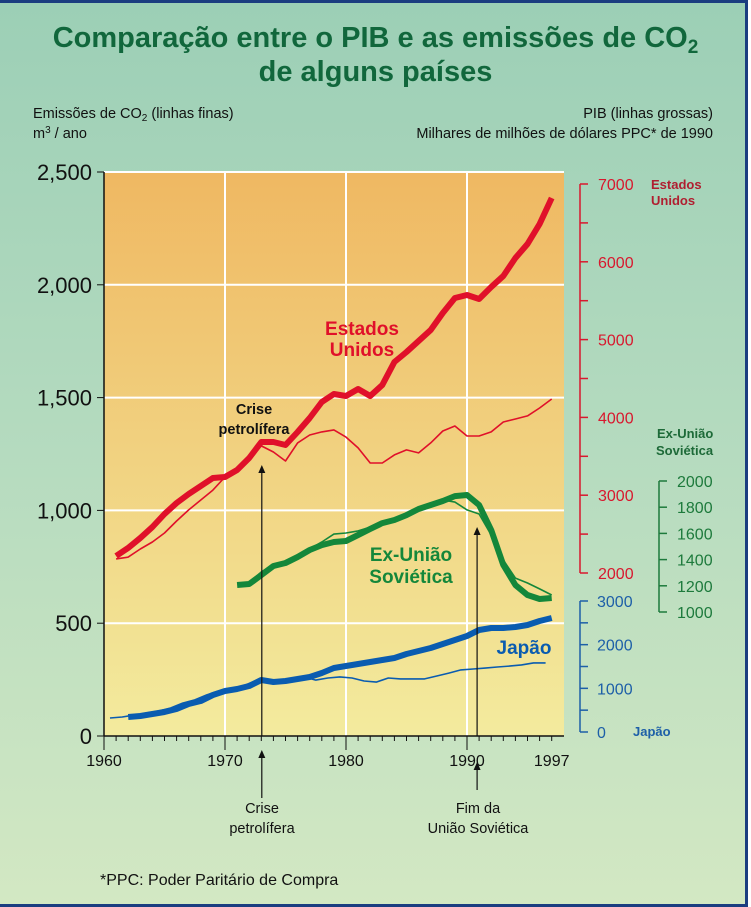 This screenshot has height=907, width=751. I want to click on ussr-axis-tick-label: 1800, so click(695, 508).